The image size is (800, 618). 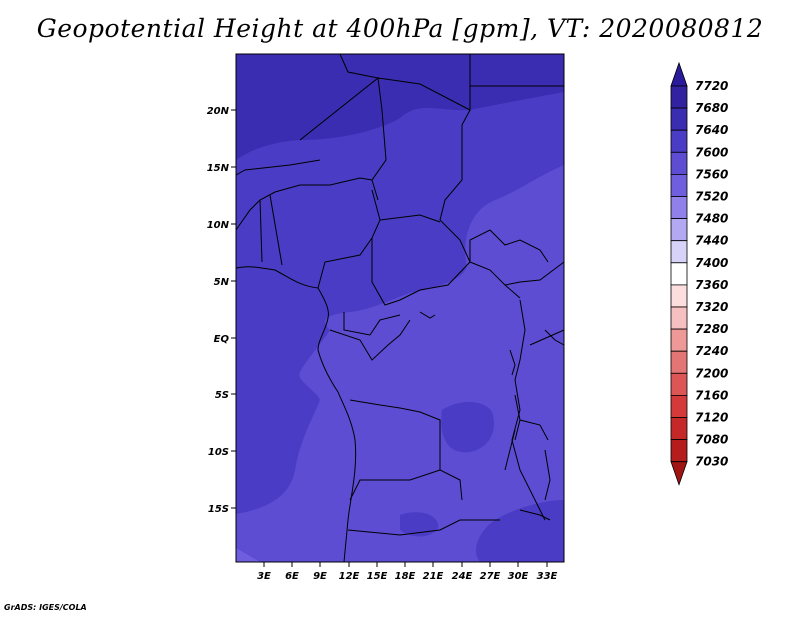 What do you see at coordinates (222, 395) in the screenshot?
I see `lat-label: 5S` at bounding box center [222, 395].